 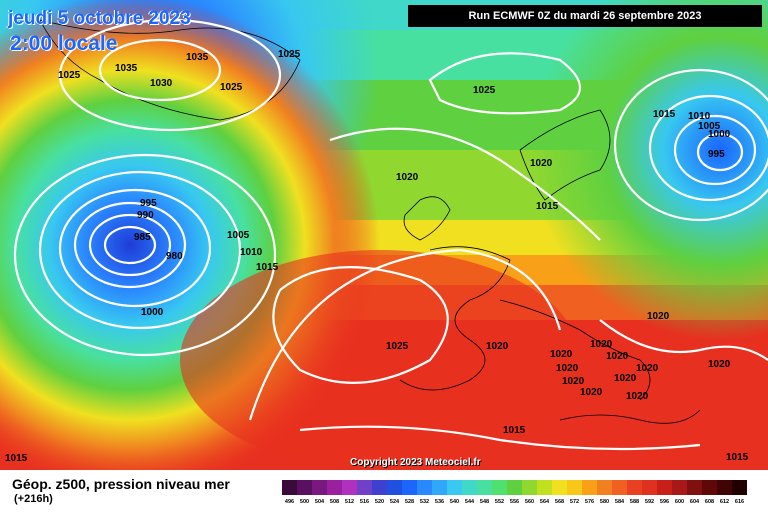 I want to click on scale-value: 536, so click(x=439, y=502).